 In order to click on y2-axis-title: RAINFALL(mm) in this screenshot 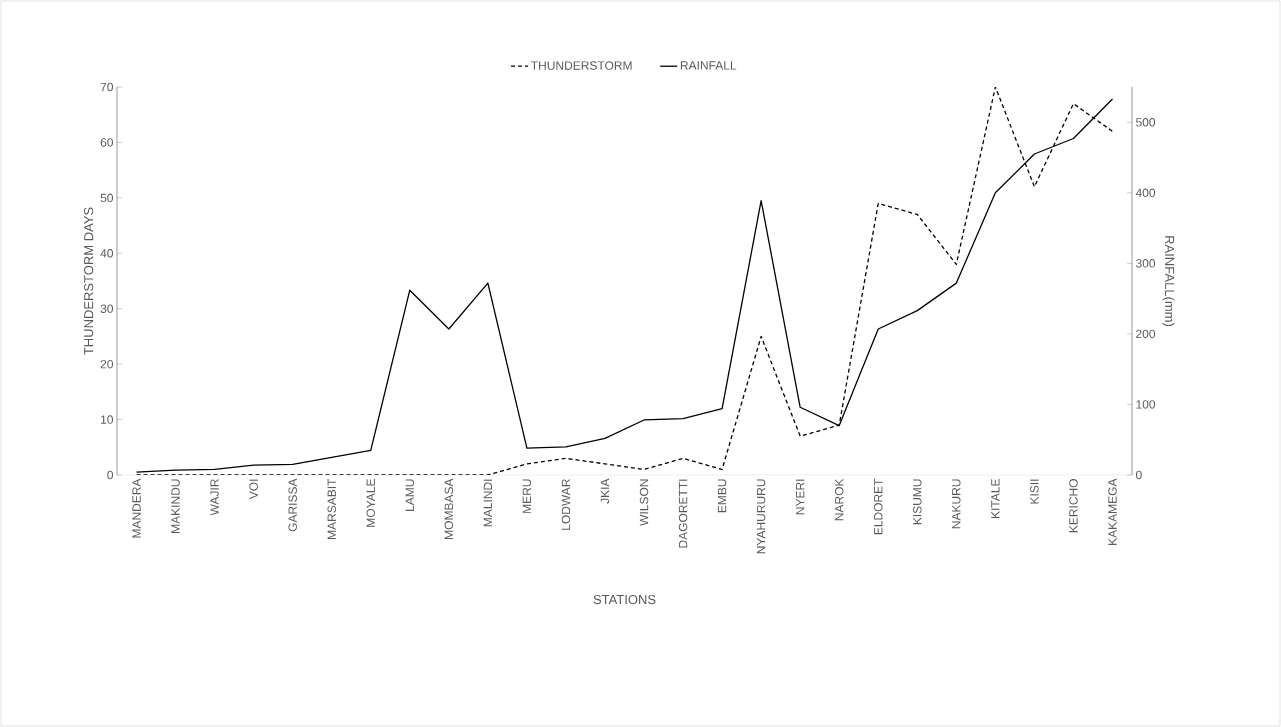, I will do `click(1168, 281)`.